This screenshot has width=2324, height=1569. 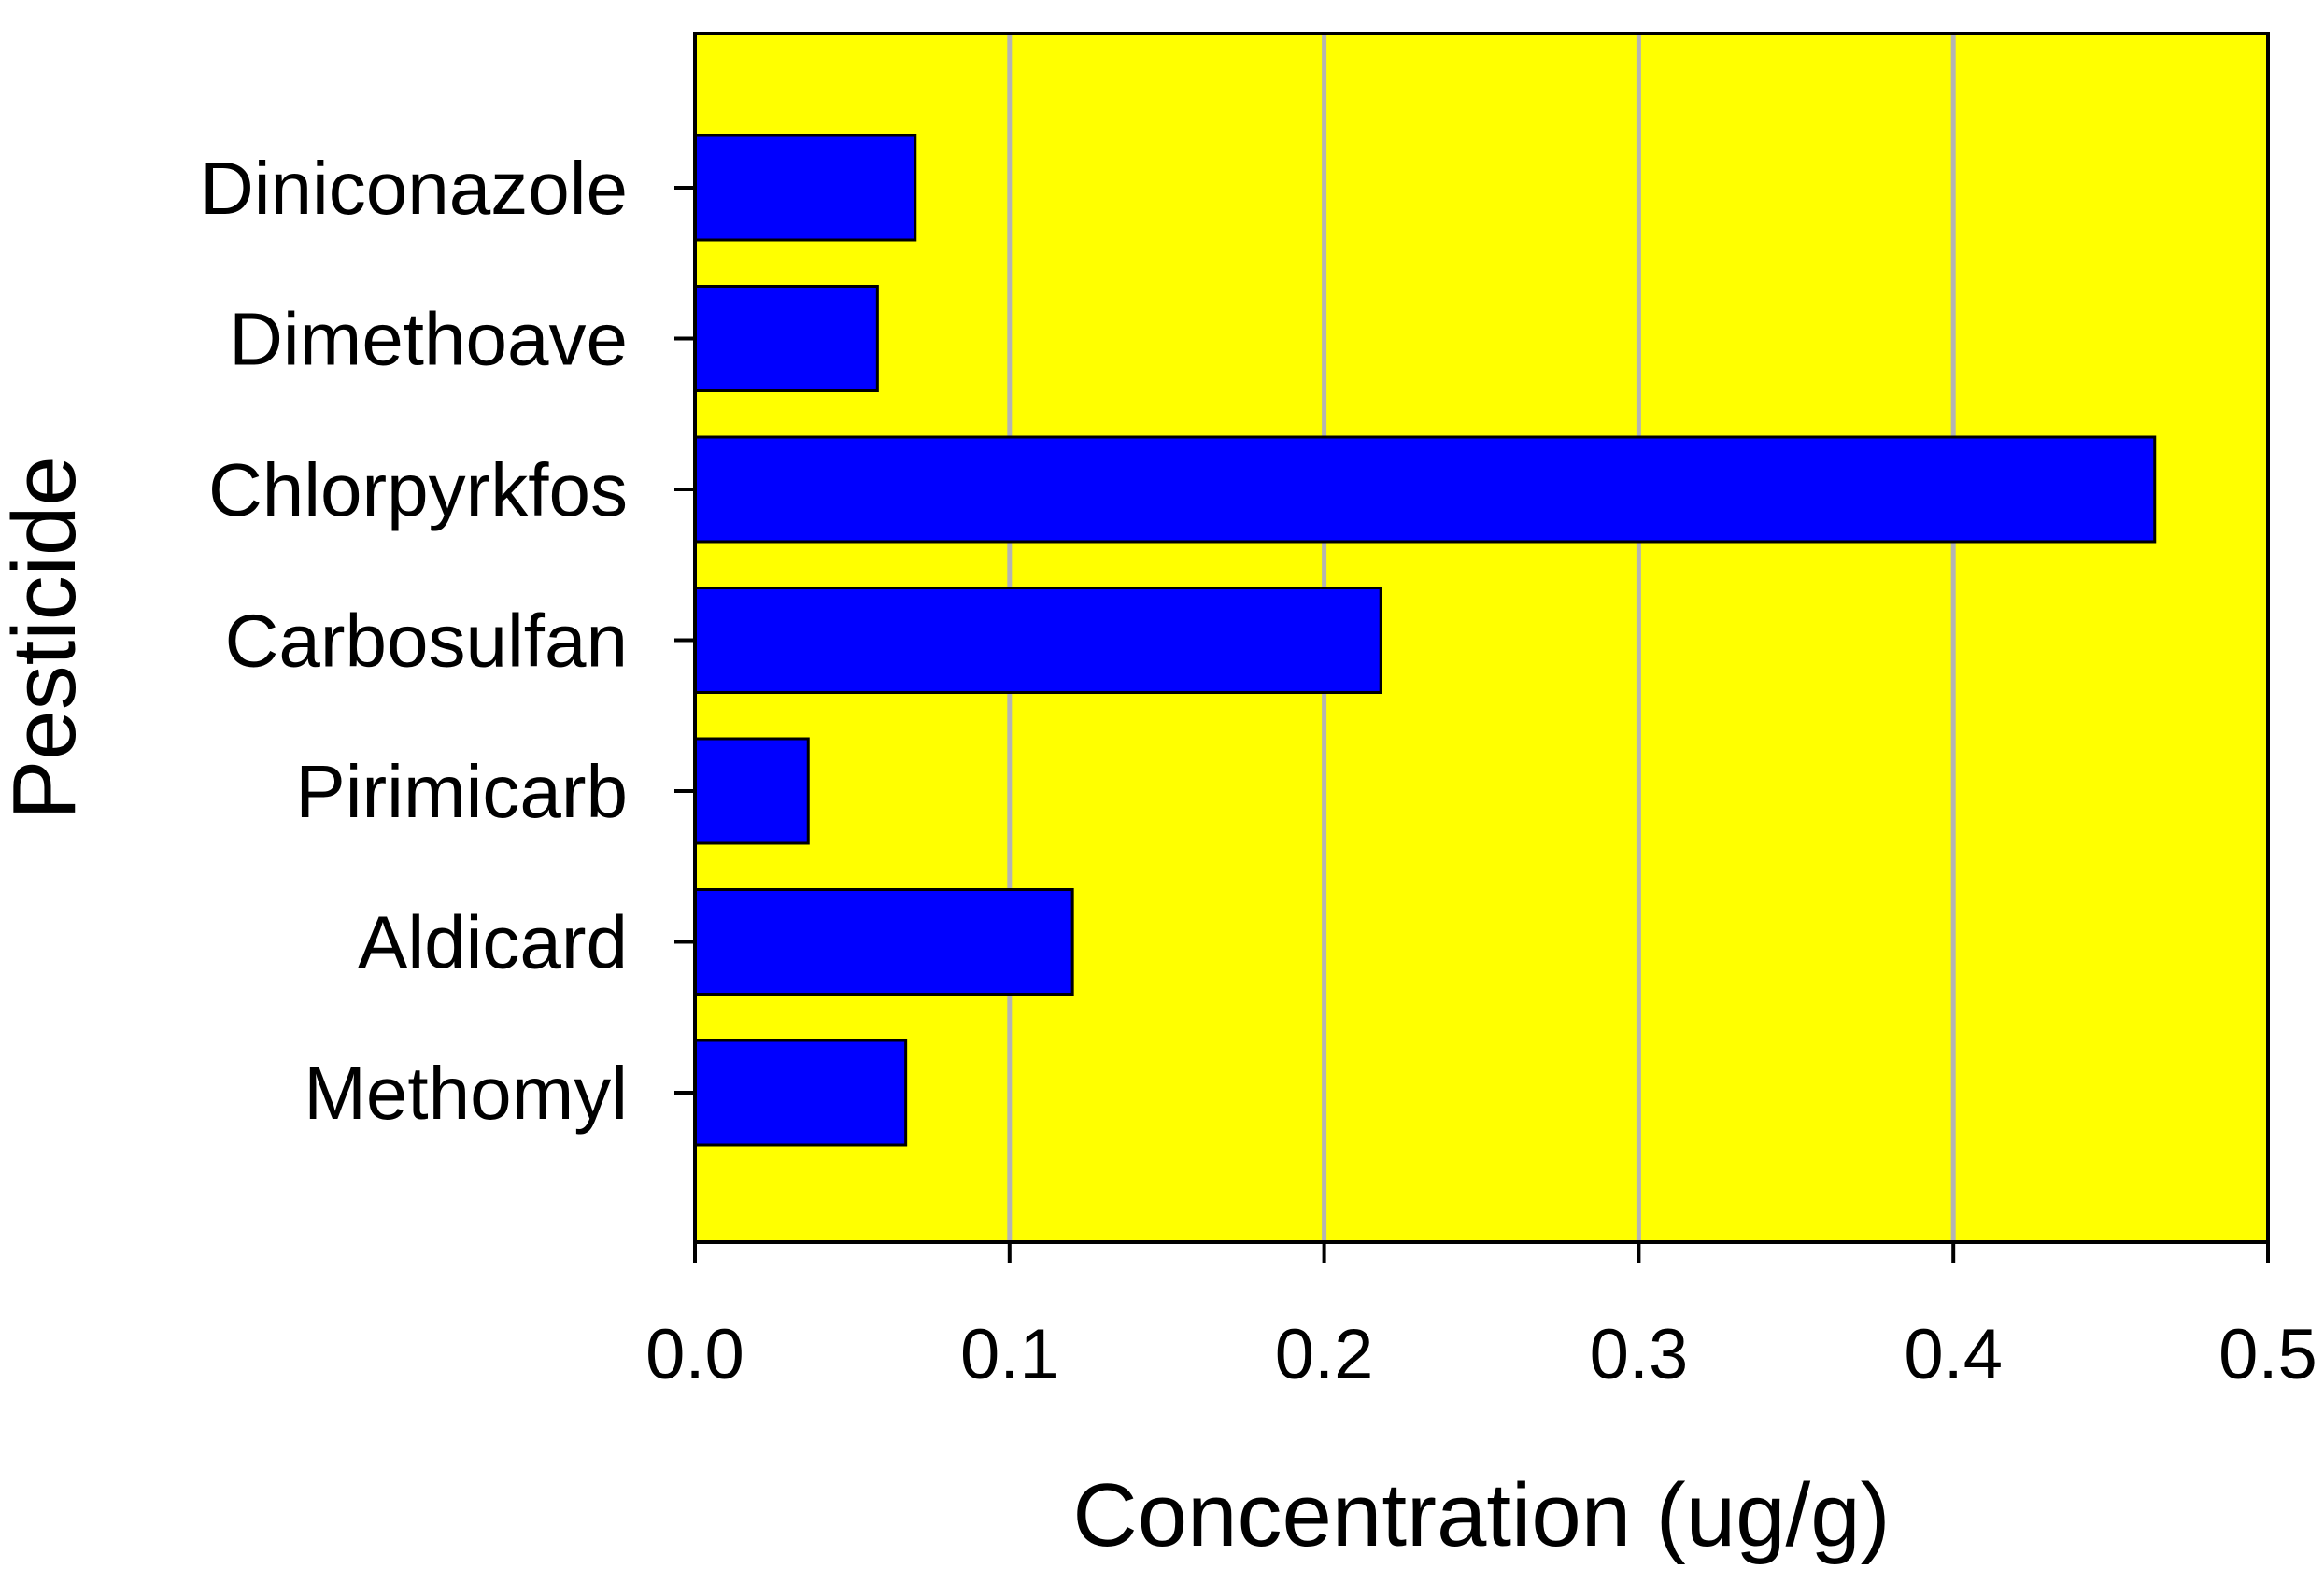 I want to click on y-category-label: Chlorpyrkfos, so click(x=418, y=489).